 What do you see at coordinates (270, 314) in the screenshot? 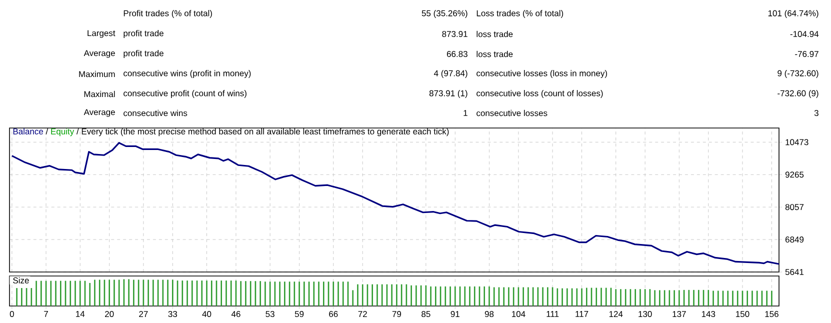
I see `x-tick-label: 53` at bounding box center [270, 314].